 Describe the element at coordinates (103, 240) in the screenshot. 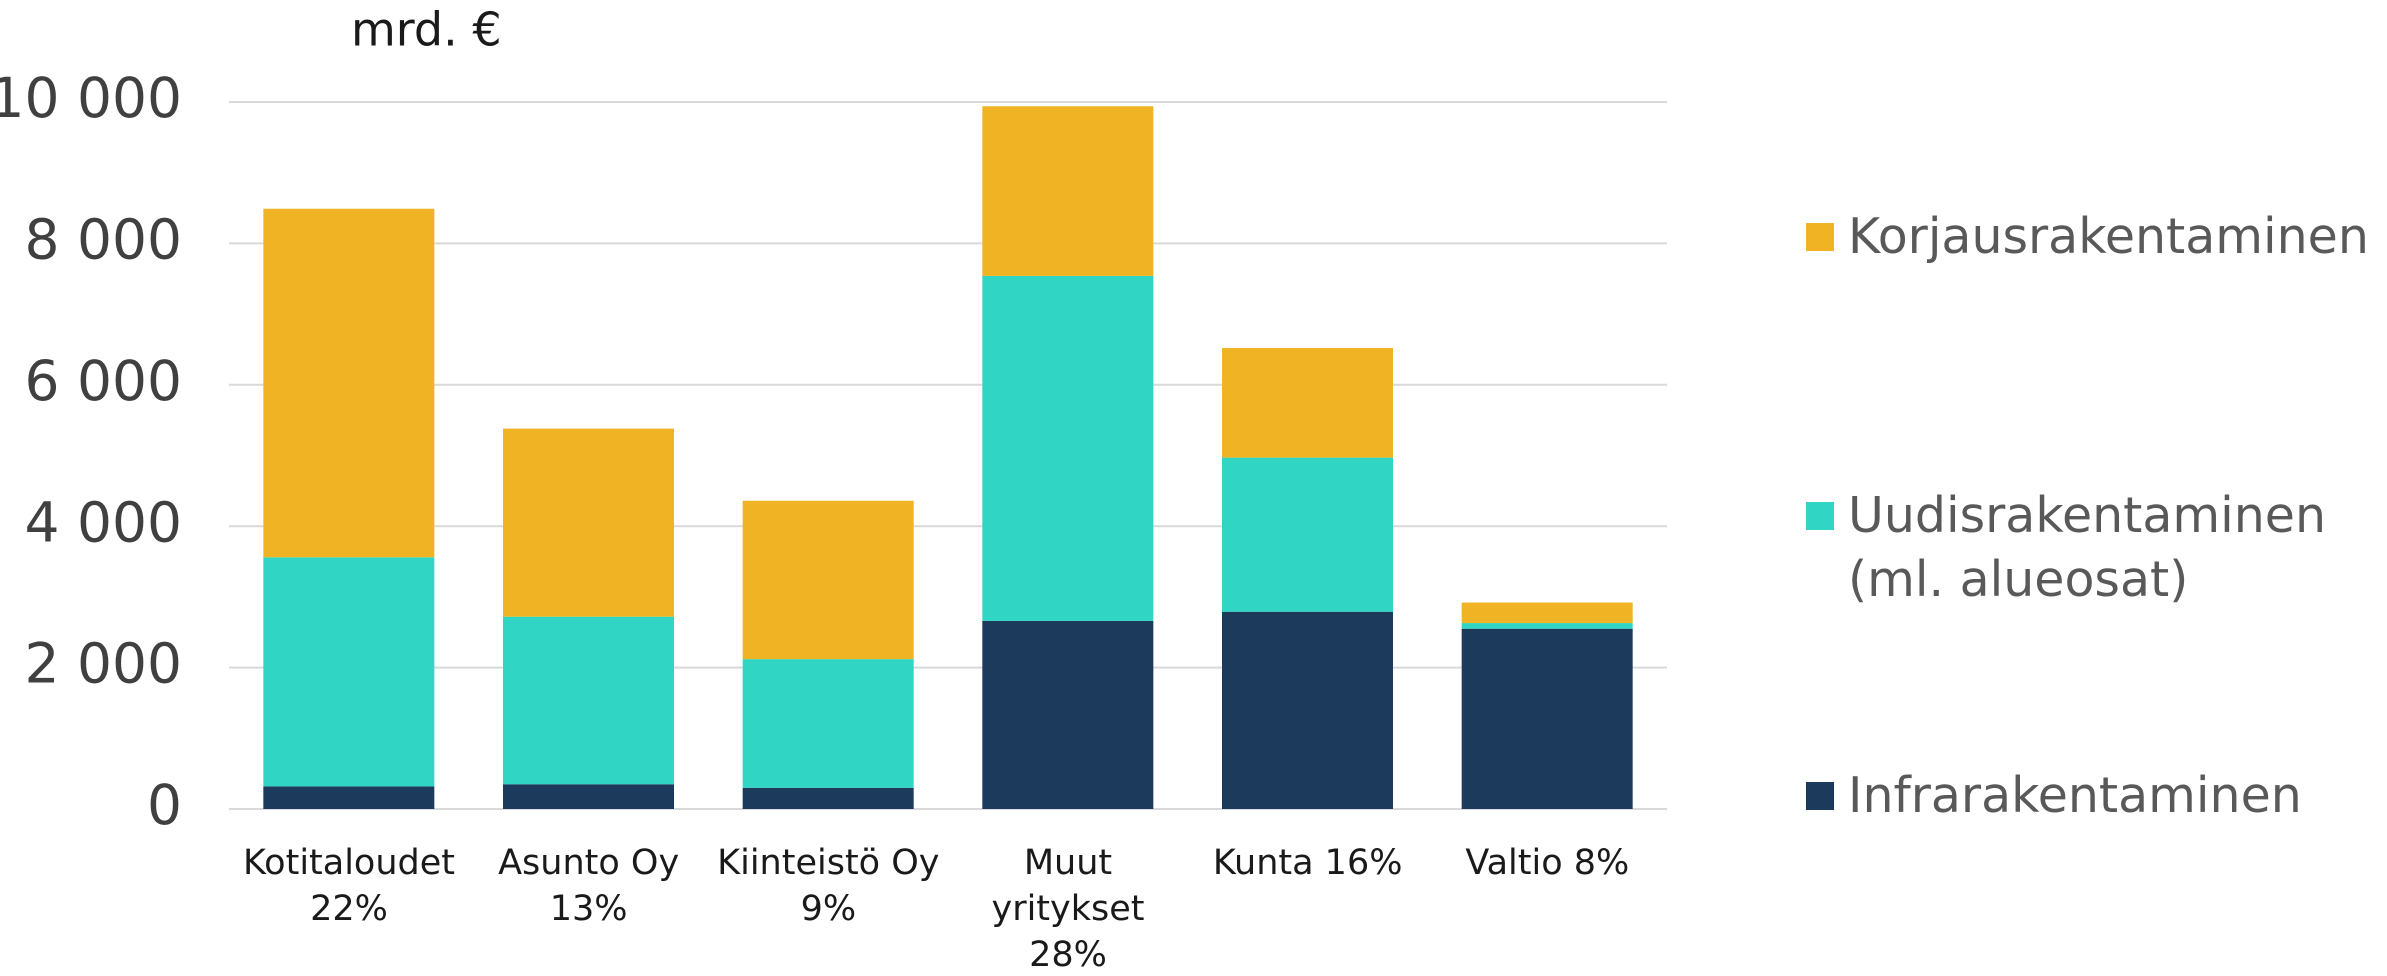

I see `y-tick-label: 8 000` at that location.